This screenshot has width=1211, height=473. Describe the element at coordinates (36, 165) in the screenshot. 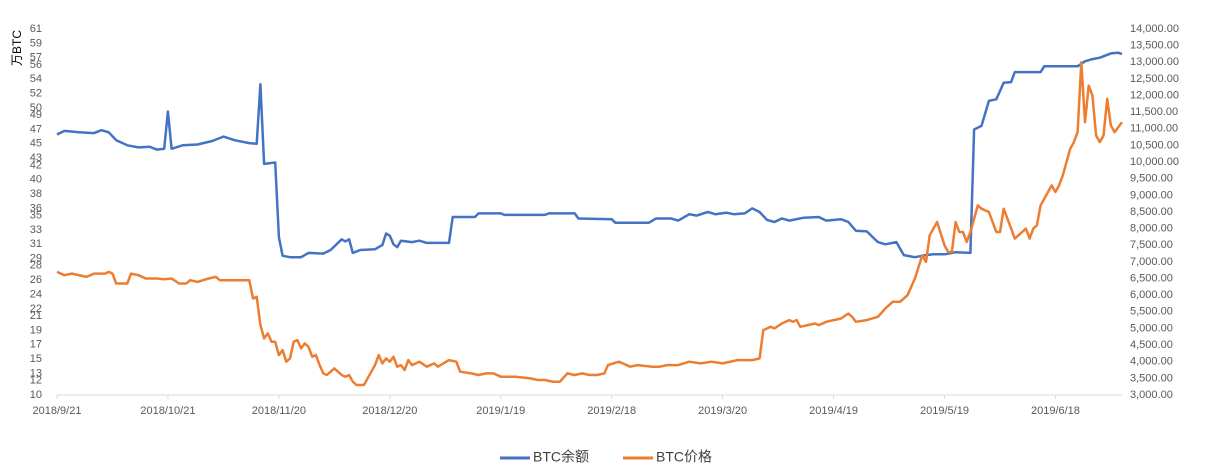

I see `y-tick-label: 42` at that location.